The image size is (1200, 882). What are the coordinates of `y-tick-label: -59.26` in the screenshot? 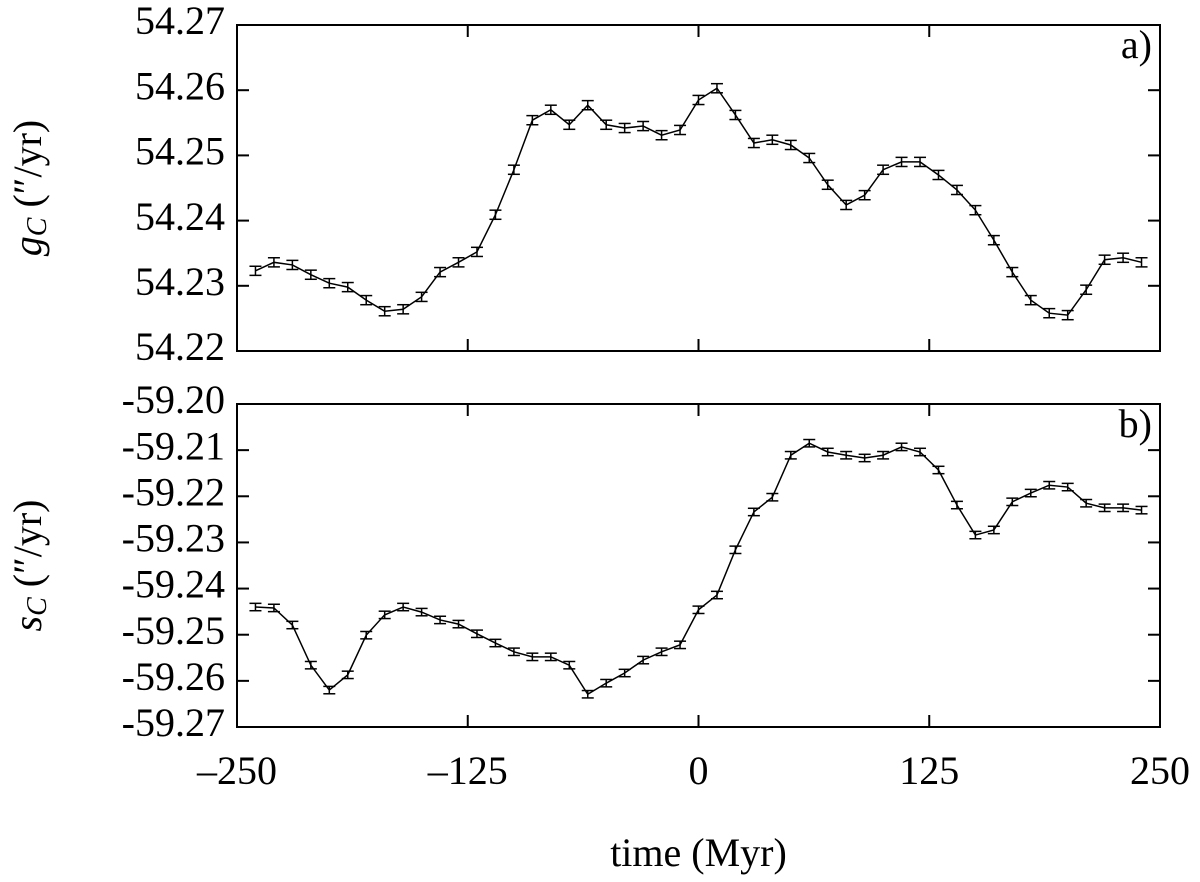 It's located at (173, 676).